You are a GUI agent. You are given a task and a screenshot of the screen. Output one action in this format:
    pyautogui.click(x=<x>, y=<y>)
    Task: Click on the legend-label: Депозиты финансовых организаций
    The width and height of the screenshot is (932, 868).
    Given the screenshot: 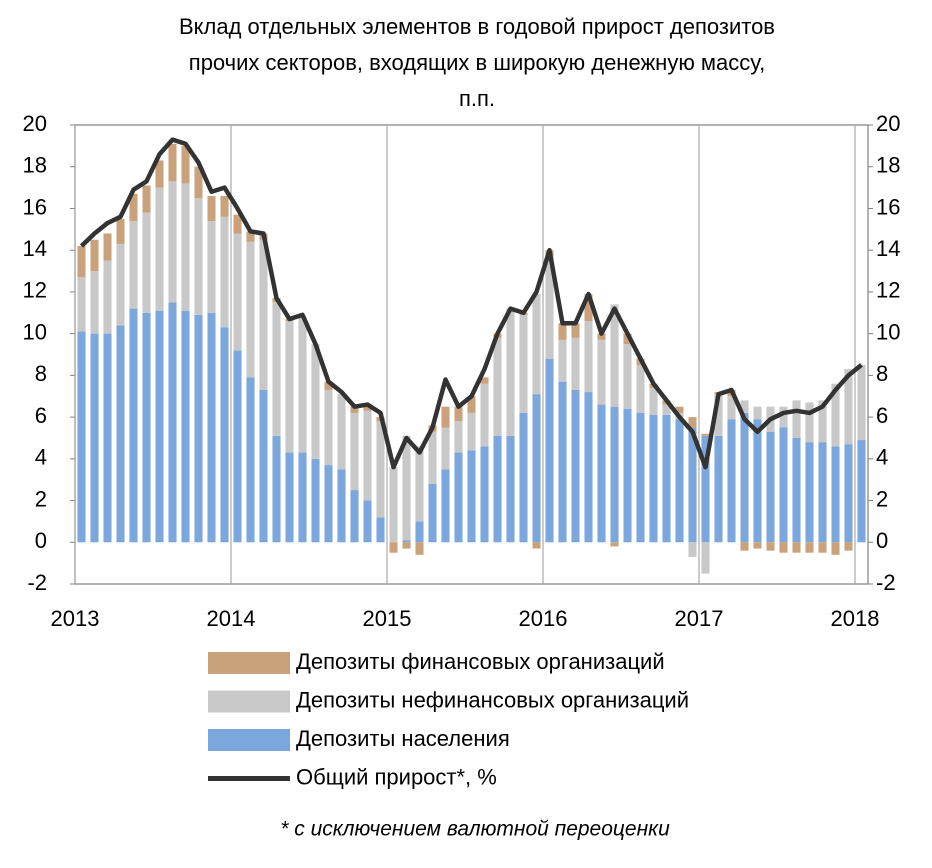 What is the action you would take?
    pyautogui.click(x=480, y=661)
    